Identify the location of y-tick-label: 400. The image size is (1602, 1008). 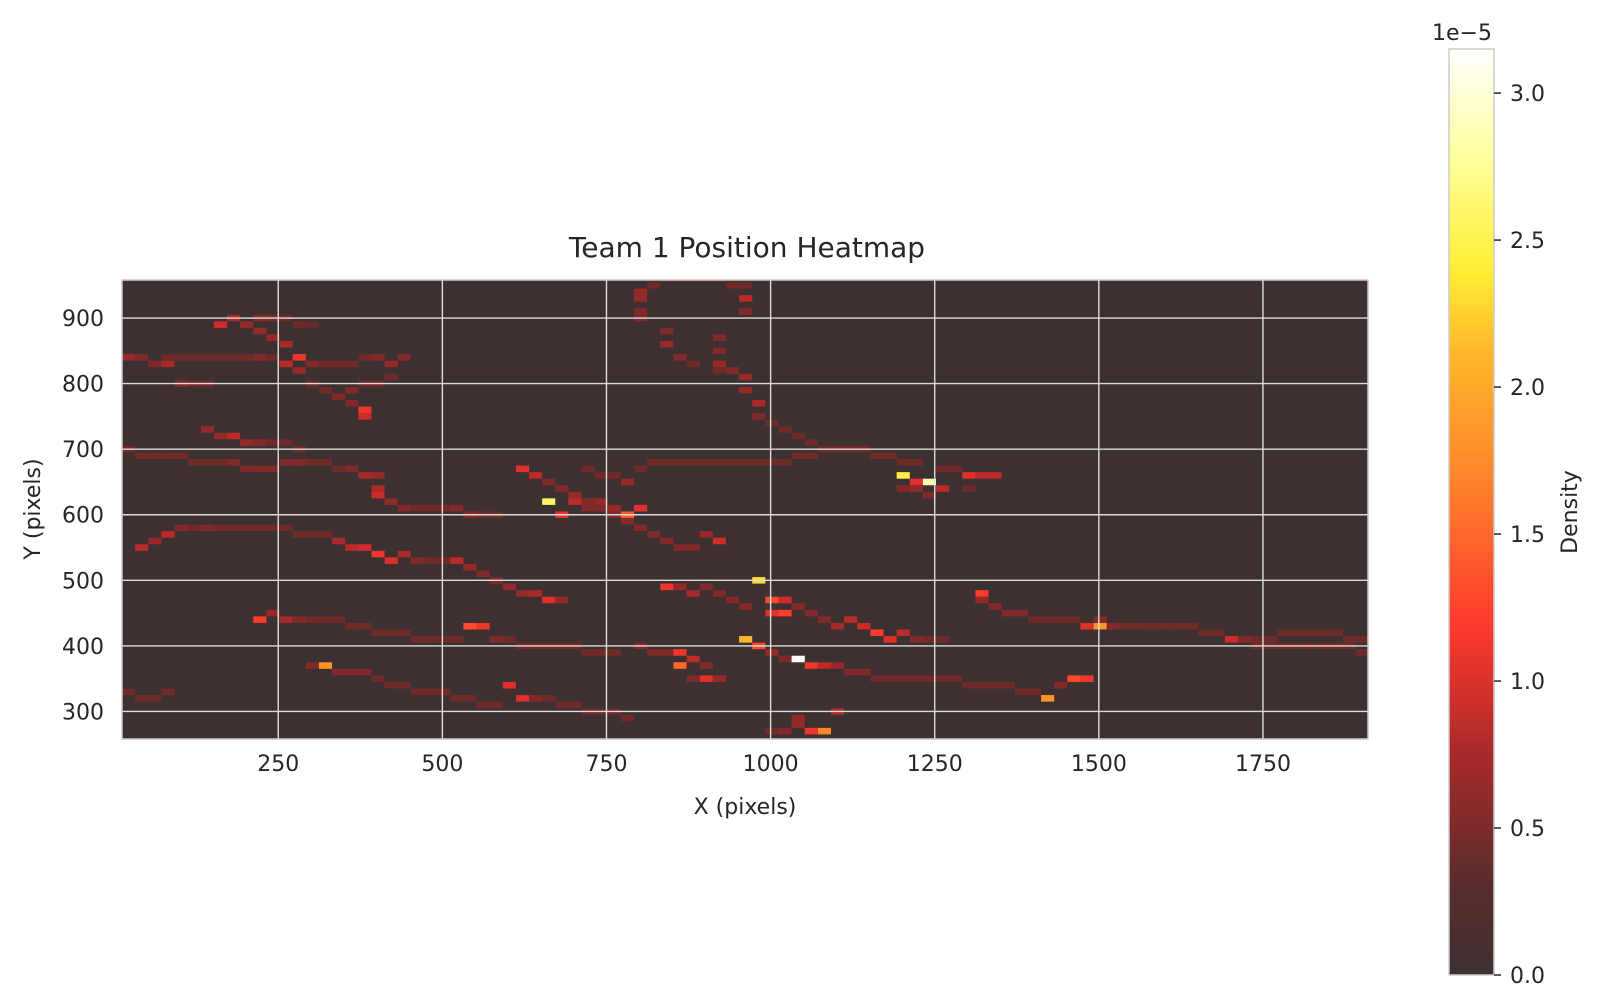
(83, 647).